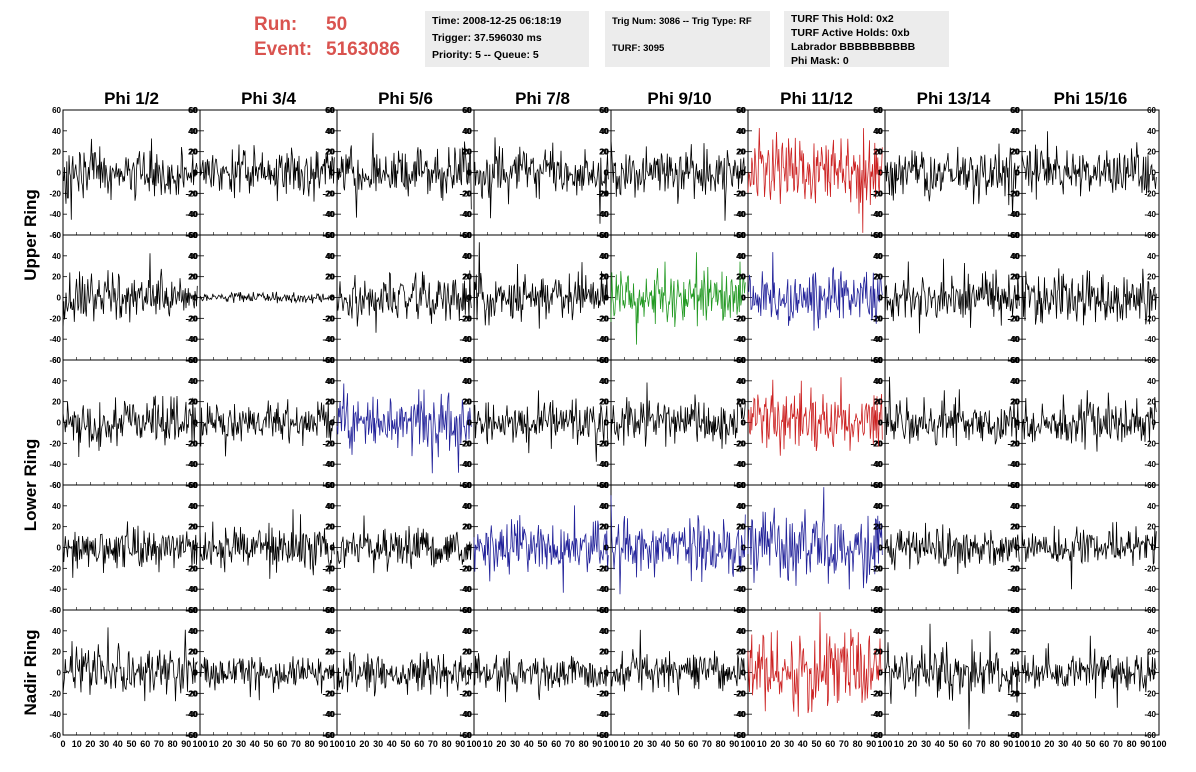 Image resolution: width=1196 pixels, height=772 pixels. I want to click on x-tick-label: 100, so click(610, 744).